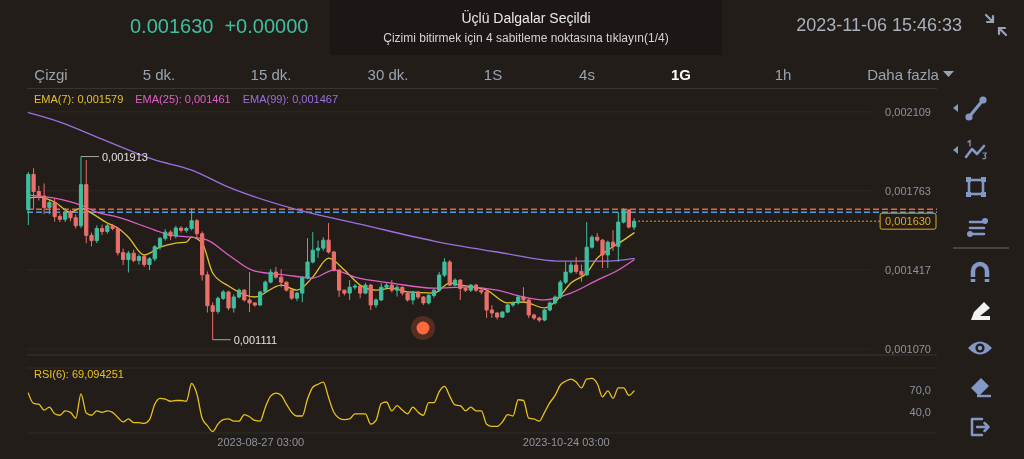  Describe the element at coordinates (124, 156) in the screenshot. I see `annotation: 0,001913` at that location.